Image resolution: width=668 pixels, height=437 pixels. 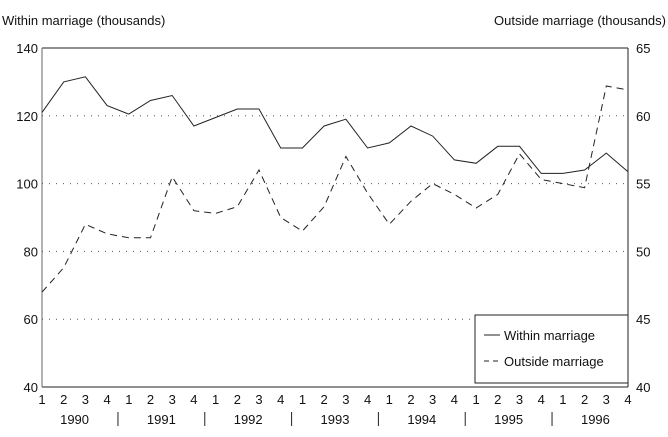 I want to click on right-tick-label: 50, so click(x=643, y=251).